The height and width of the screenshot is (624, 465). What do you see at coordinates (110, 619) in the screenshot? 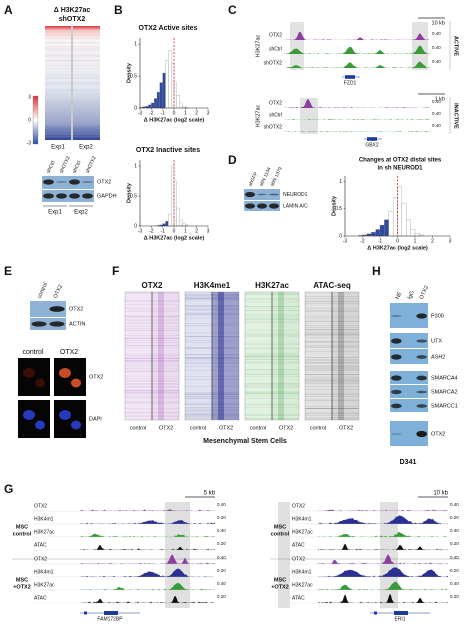
I see `gene-label: FAM172BP` at bounding box center [110, 619].